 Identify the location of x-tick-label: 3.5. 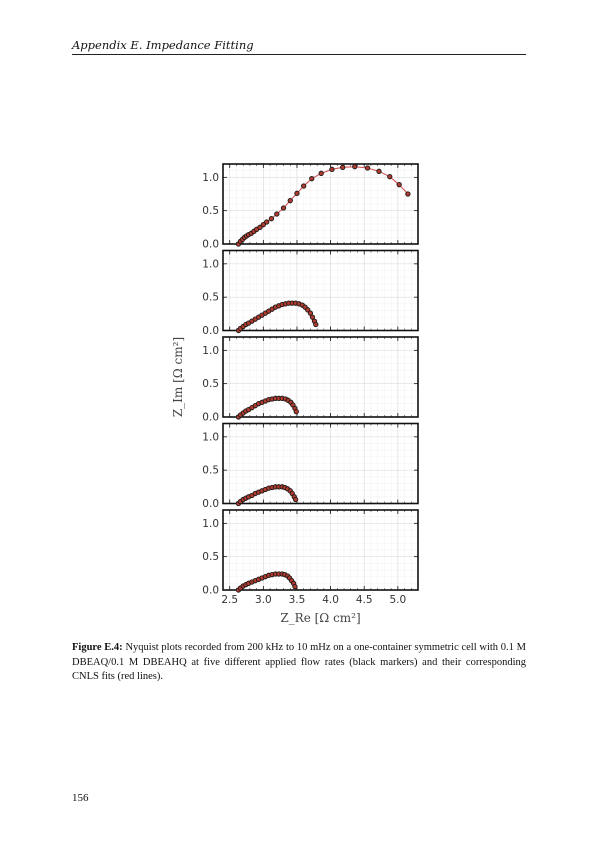
(297, 600).